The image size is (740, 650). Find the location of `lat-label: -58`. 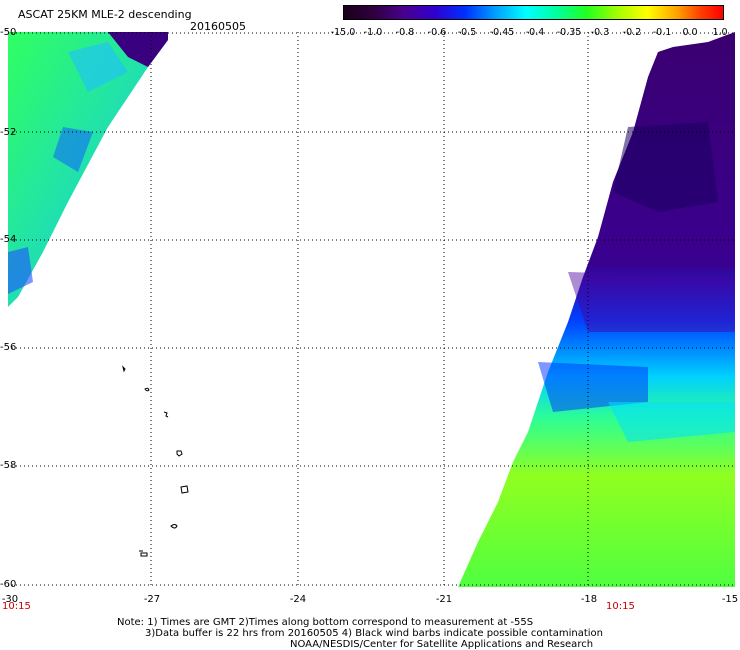

lat-label: -58 is located at coordinates (8, 465).